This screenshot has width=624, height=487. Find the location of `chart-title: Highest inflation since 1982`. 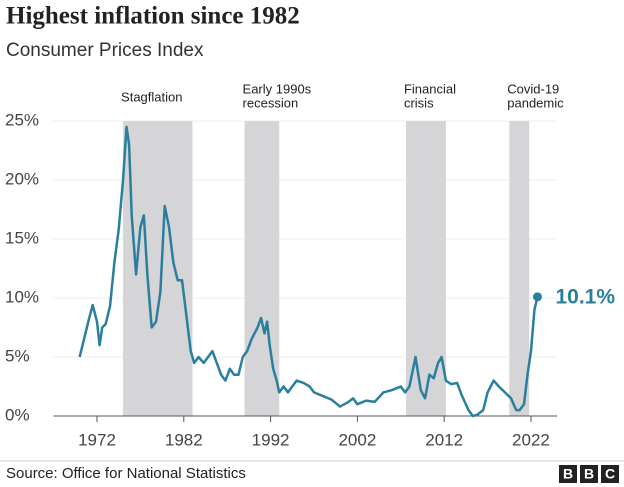

chart-title: Highest inflation since 1982 is located at coordinates (153, 16).